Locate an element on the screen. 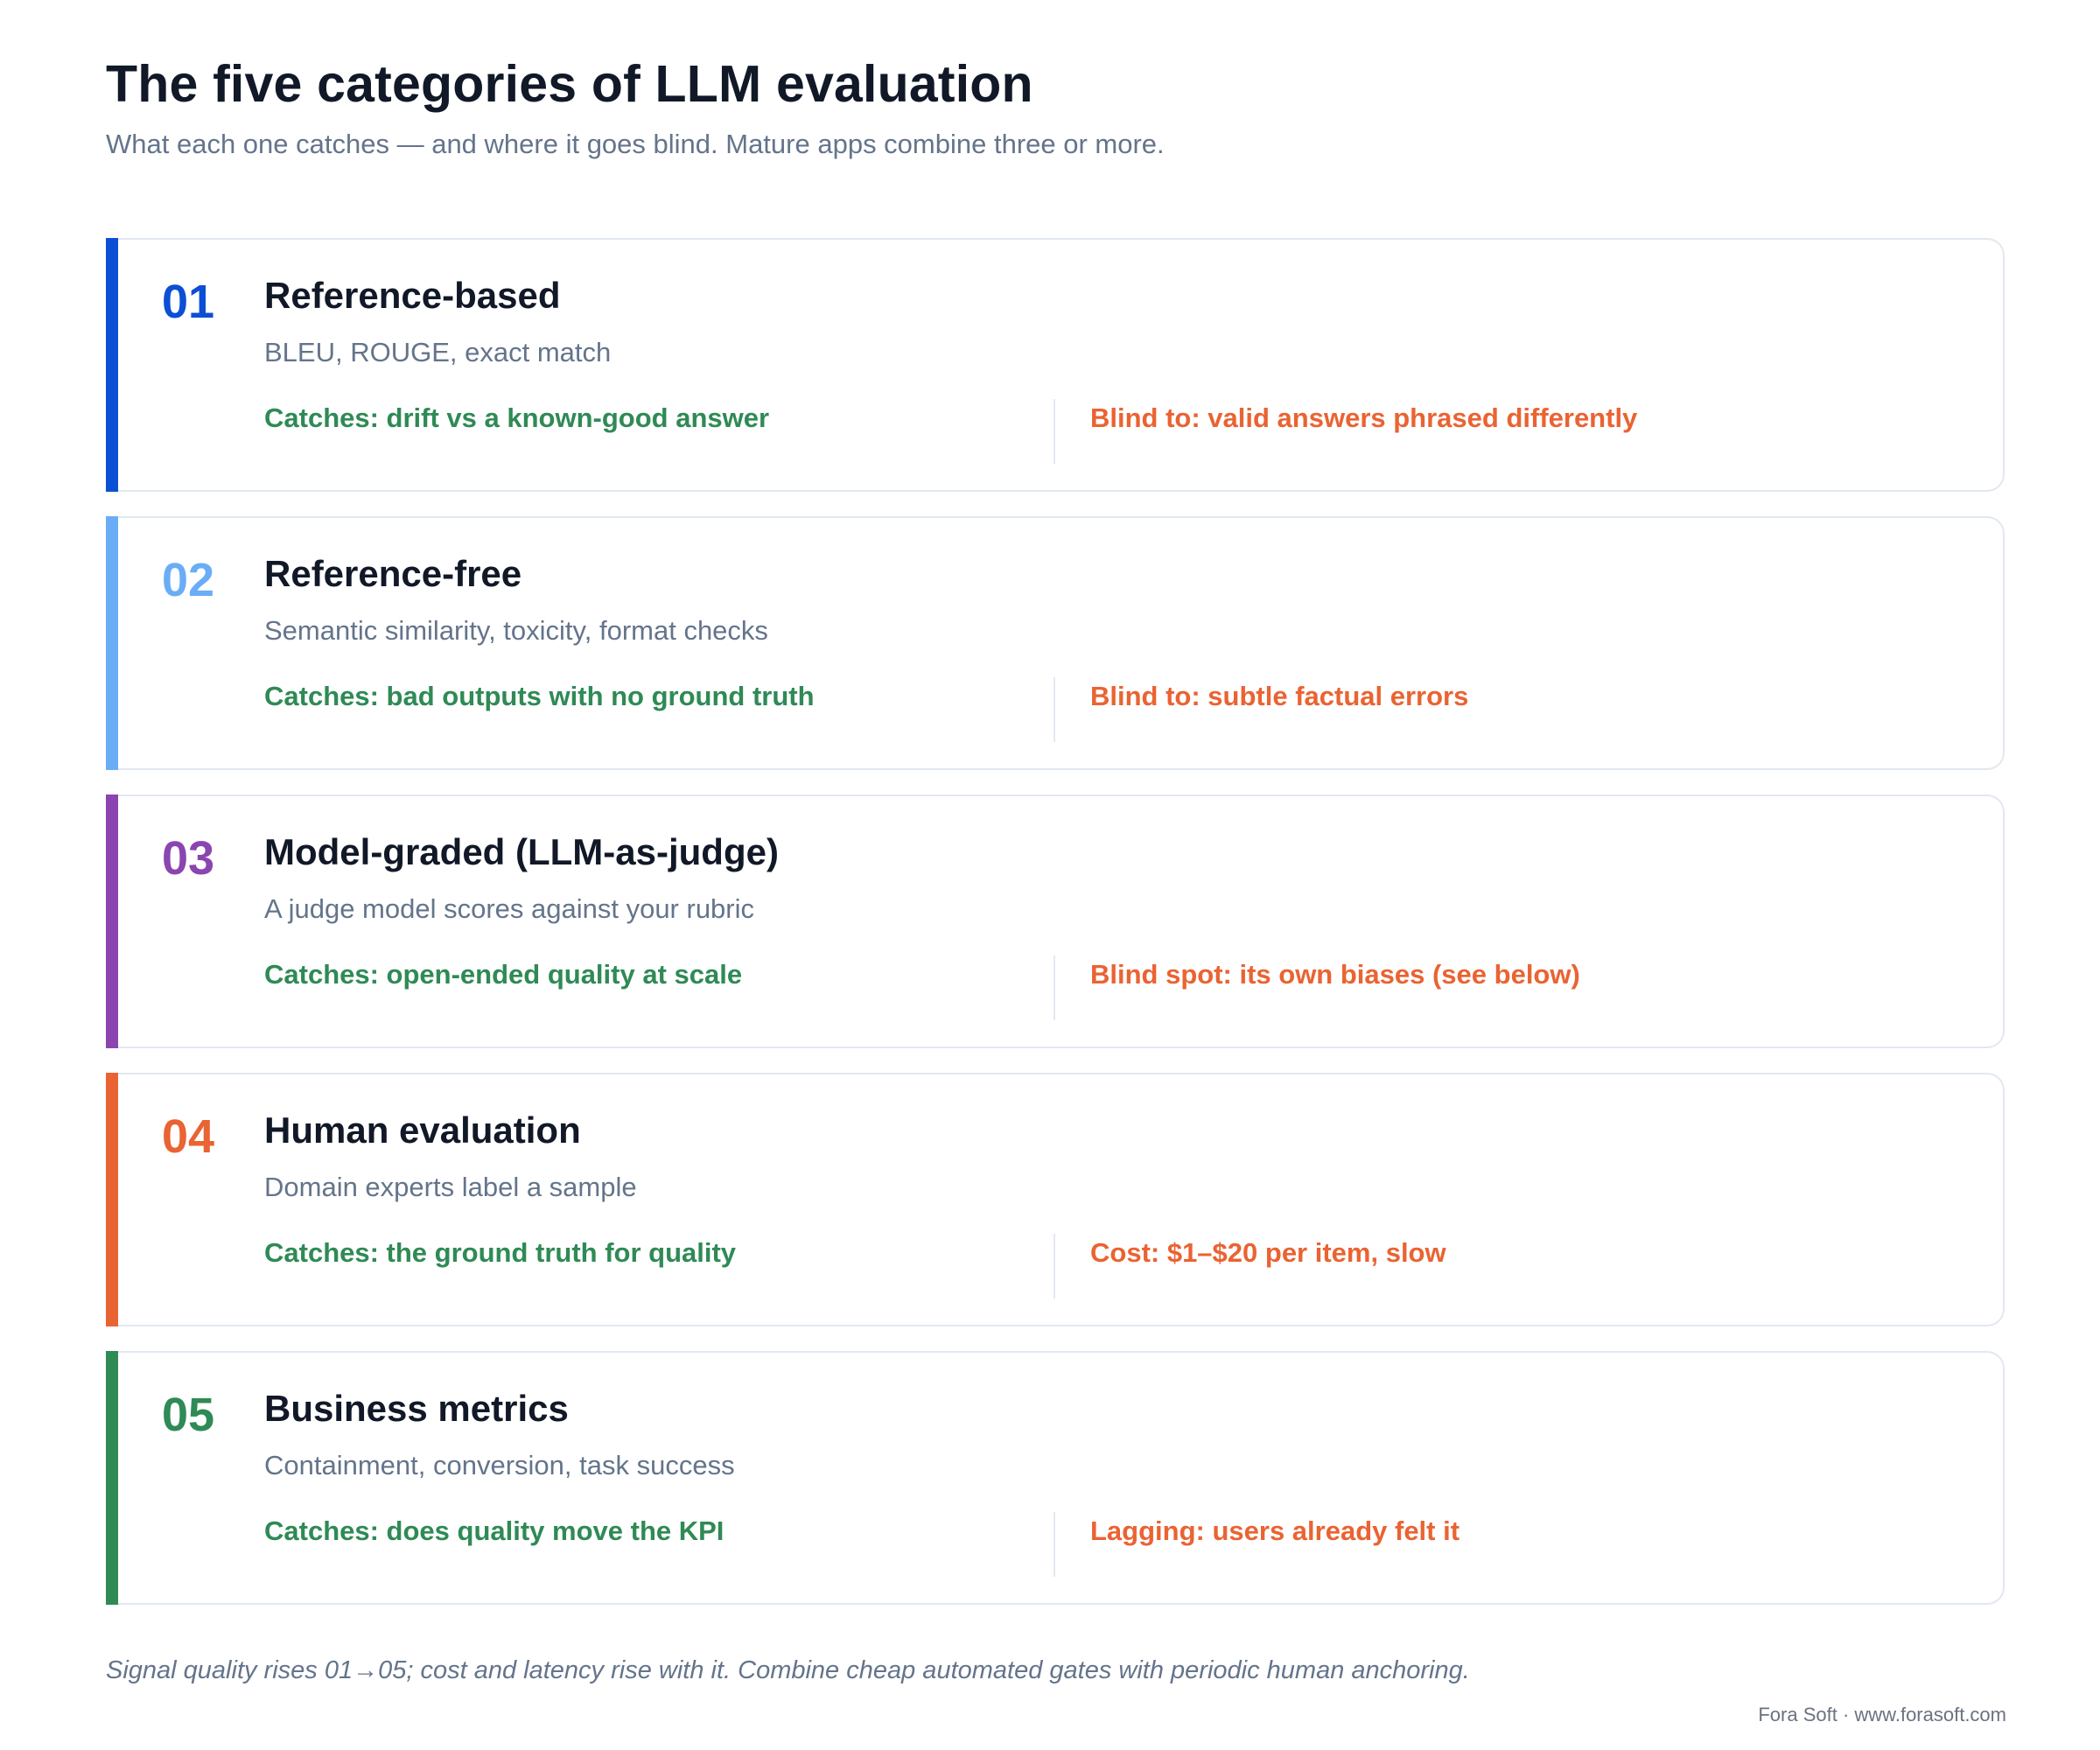  category-catches: Catches: open-ended quality at scale is located at coordinates (503, 974).